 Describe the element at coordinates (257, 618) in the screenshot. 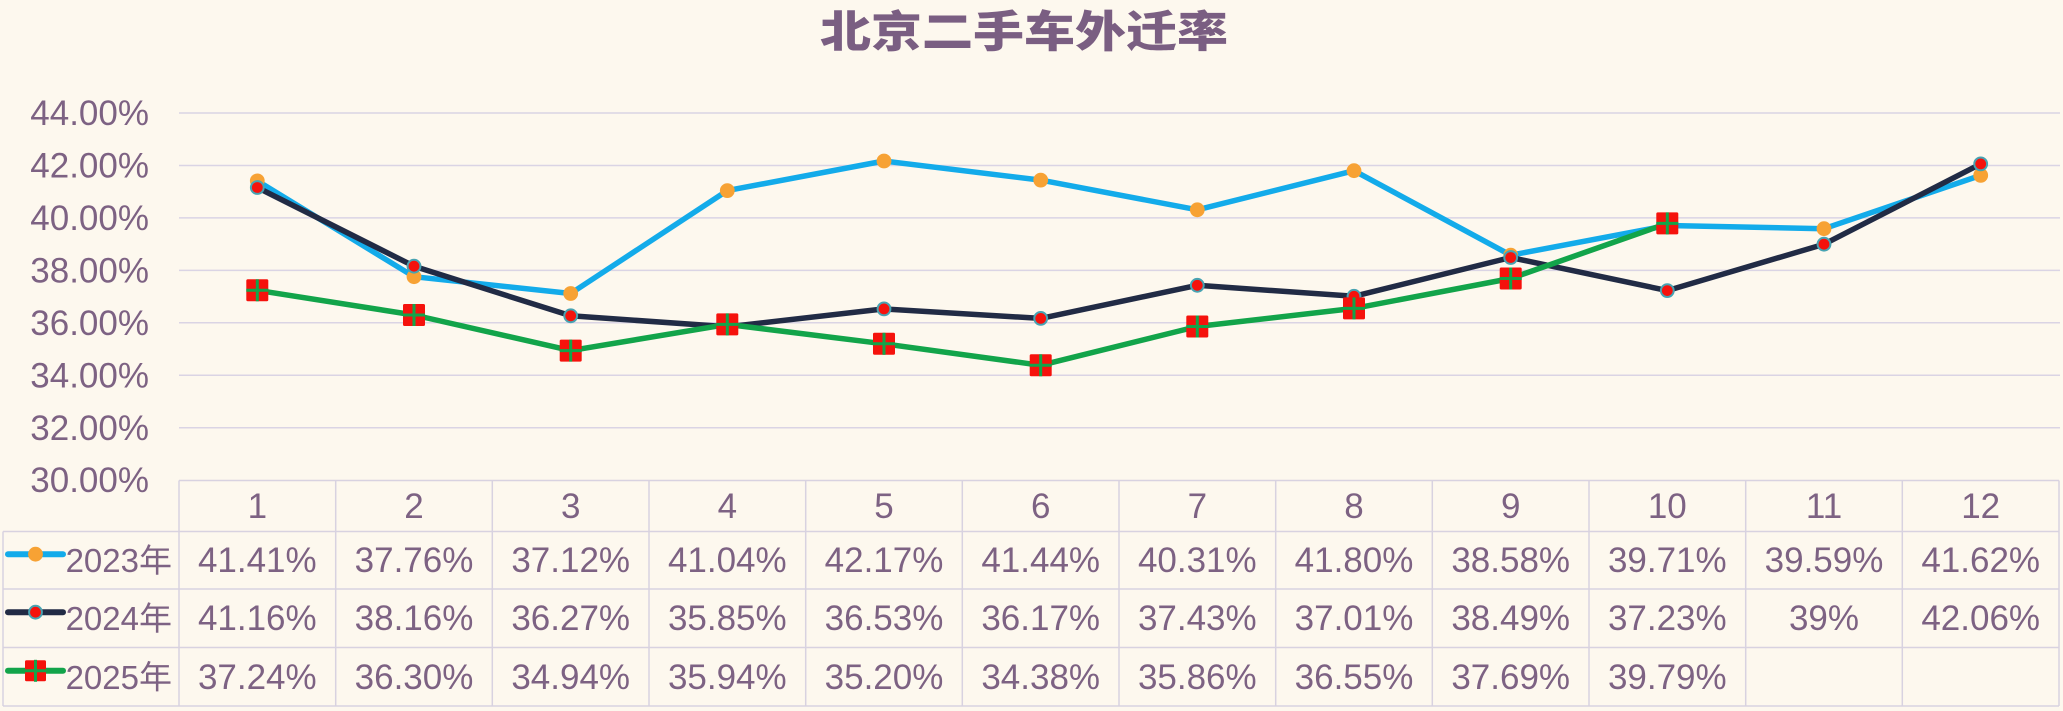

I see `svg-text: 41.16%` at that location.